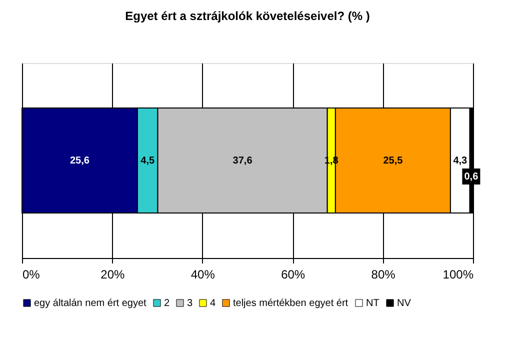  What do you see at coordinates (383, 275) in the screenshot?
I see `x-tick-label: 80%` at bounding box center [383, 275].